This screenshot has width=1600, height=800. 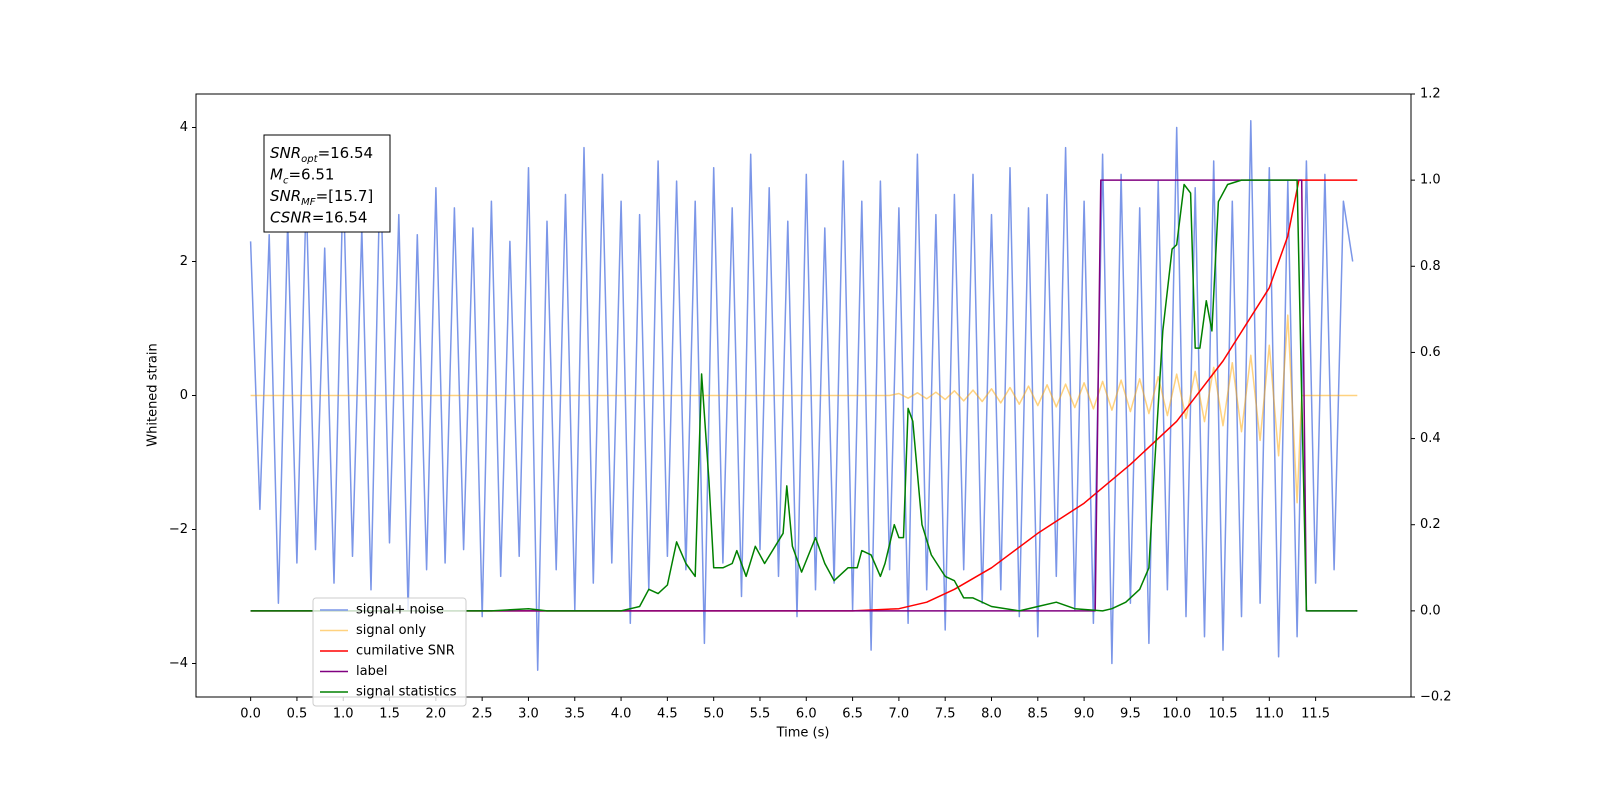 I want to click on x-tick-label: 0.5, so click(x=297, y=714).